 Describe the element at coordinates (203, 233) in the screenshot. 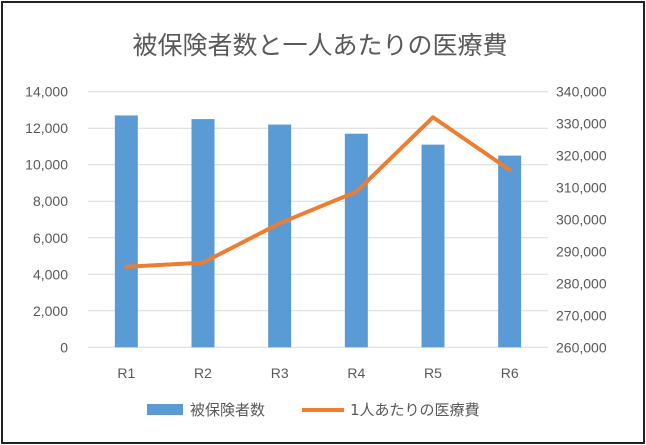

I see `bar-R2` at that location.